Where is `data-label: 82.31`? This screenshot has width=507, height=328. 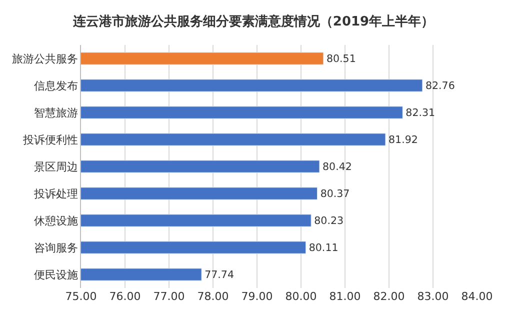
data-label: 82.31 is located at coordinates (421, 112).